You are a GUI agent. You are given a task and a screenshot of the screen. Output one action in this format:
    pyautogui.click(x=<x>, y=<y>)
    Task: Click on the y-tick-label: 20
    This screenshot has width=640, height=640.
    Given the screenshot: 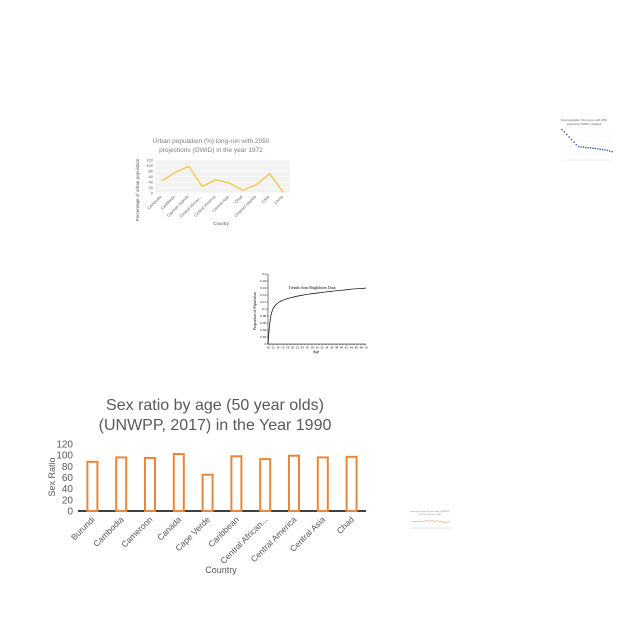 What is the action you would take?
    pyautogui.click(x=68, y=500)
    